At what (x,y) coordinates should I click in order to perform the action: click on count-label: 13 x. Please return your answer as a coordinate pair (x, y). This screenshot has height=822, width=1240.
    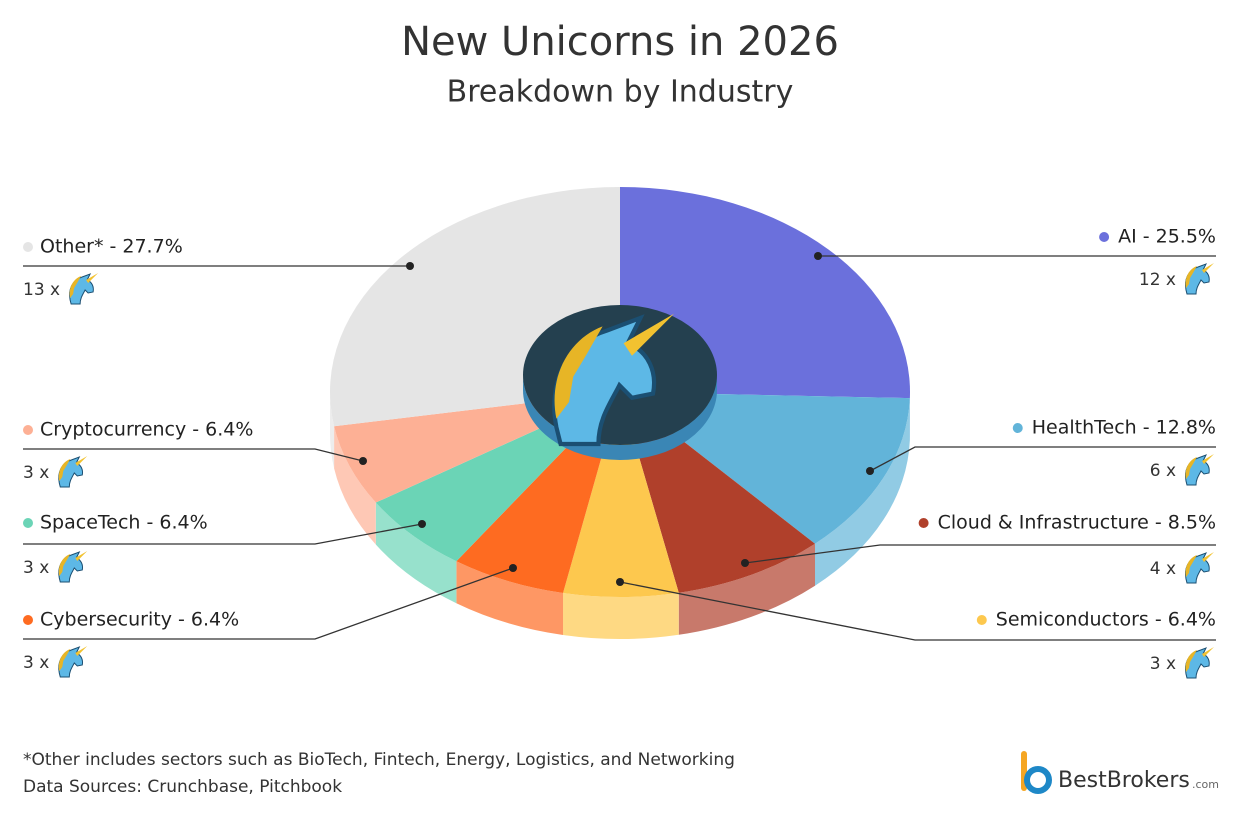
    Looking at the image, I should click on (41, 290).